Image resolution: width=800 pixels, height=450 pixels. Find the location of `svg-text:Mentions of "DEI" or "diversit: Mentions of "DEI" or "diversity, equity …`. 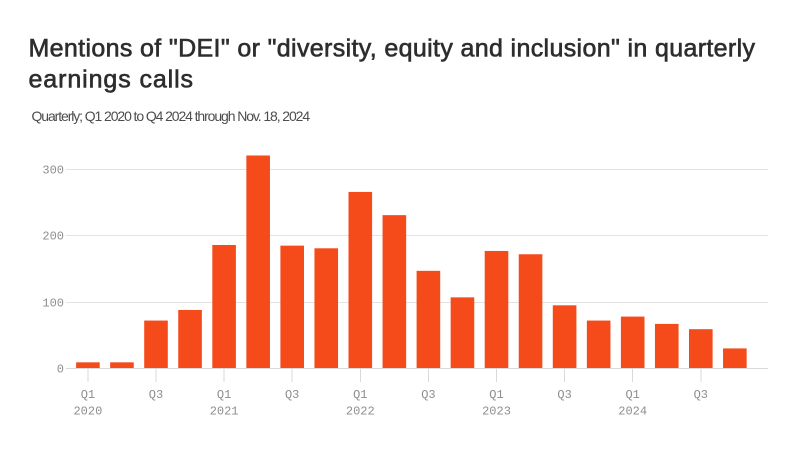

svg-text:Mentions of "DEI" or "diversit: Mentions of "DEI" or "diversity, equity … is located at coordinates (392, 49).